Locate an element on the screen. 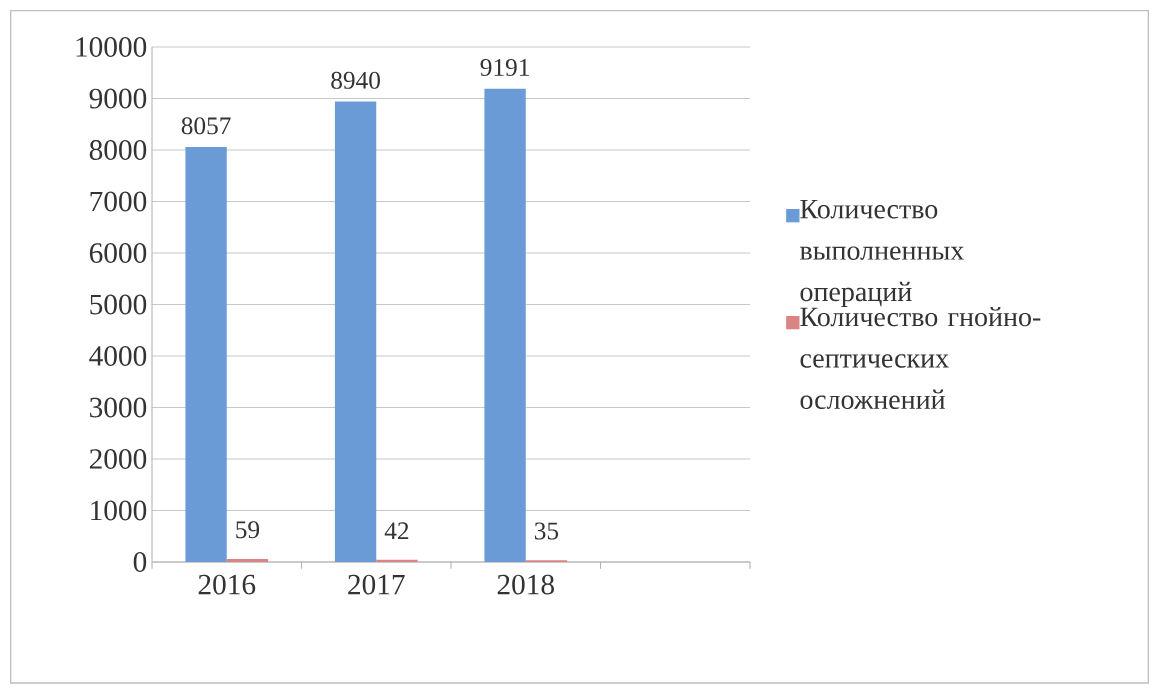 This screenshot has width=1159, height=691. y-tick-label: 2000 is located at coordinates (118, 459).